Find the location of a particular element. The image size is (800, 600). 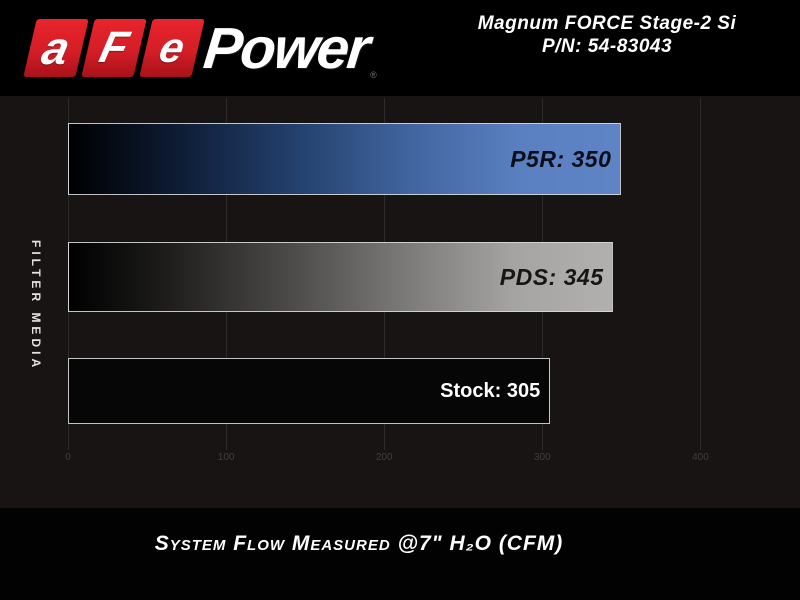

logo-tile-f: F is located at coordinates (114, 48).